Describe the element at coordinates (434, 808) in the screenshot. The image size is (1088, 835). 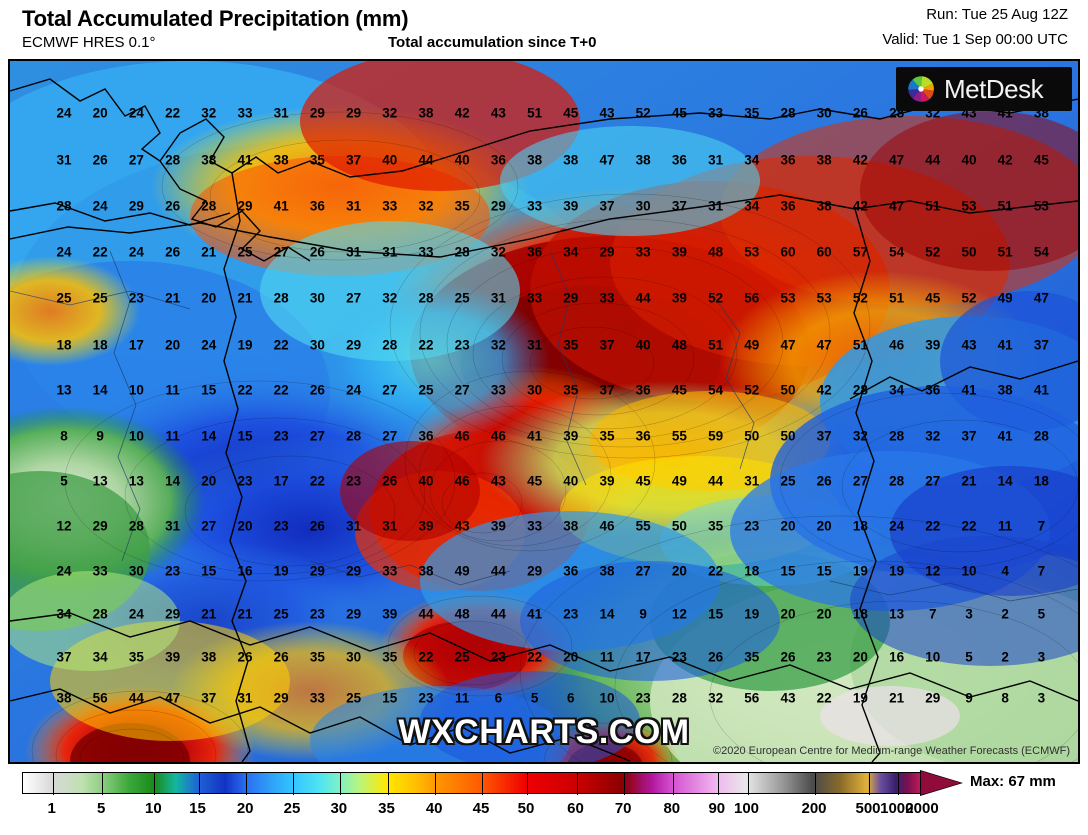
I see `colorbar-tick-label: 40` at that location.